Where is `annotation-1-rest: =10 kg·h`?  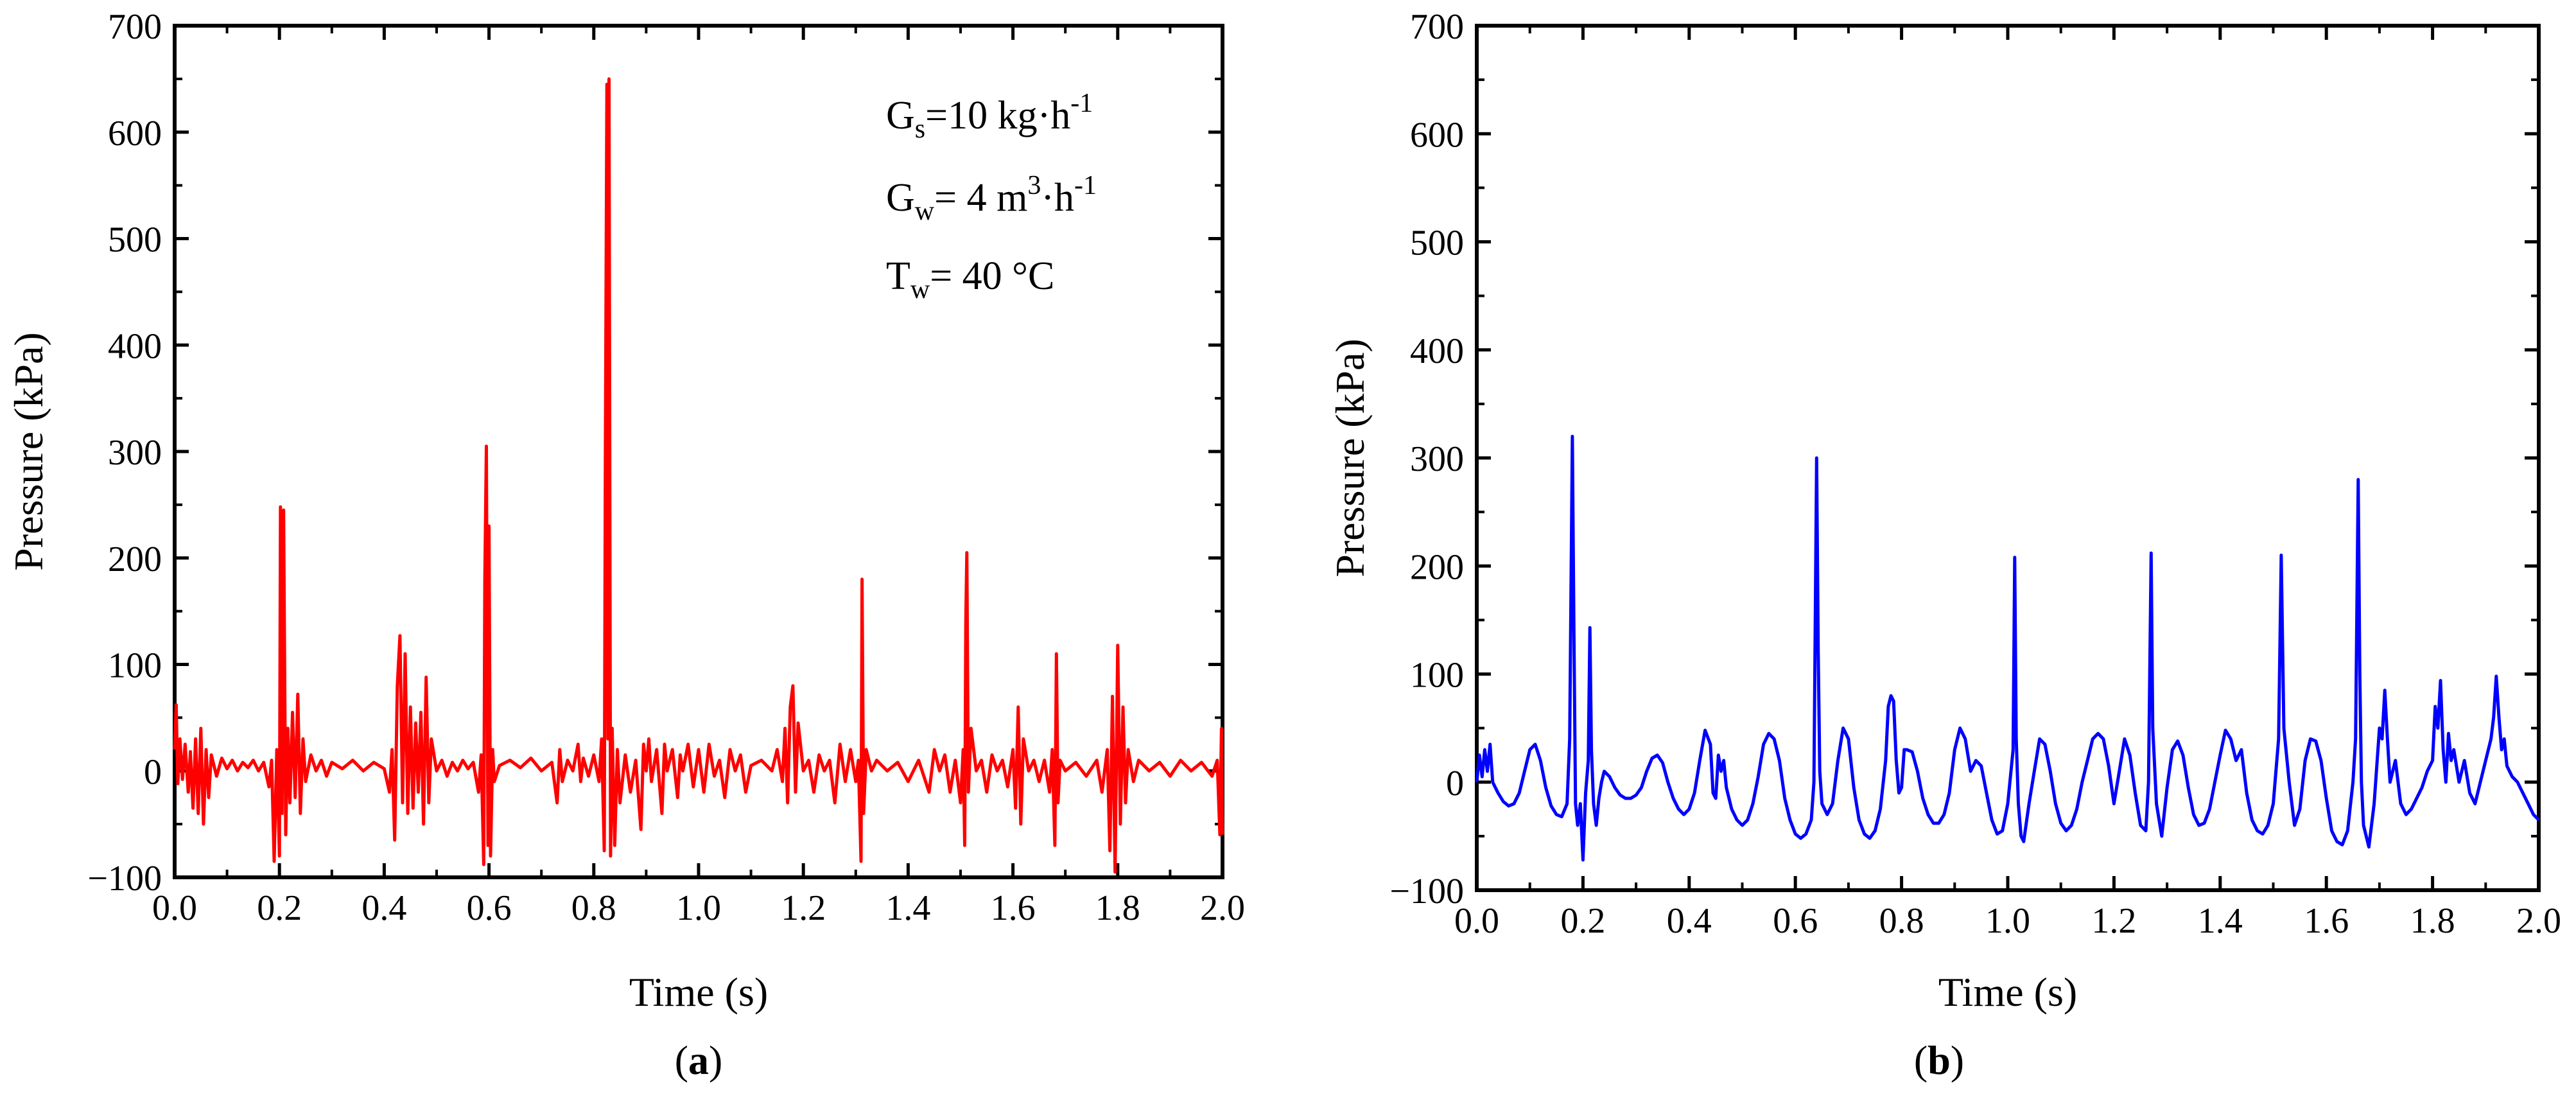 annotation-1-rest: =10 kg·h is located at coordinates (997, 115).